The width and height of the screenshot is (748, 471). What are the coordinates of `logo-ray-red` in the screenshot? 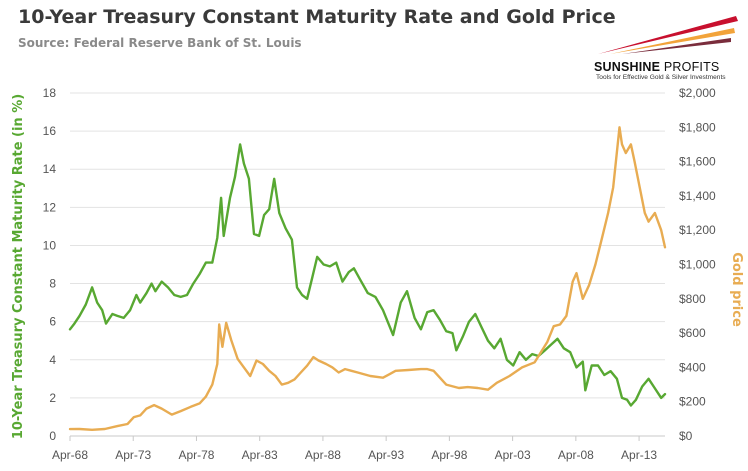 It's located at (668, 35).